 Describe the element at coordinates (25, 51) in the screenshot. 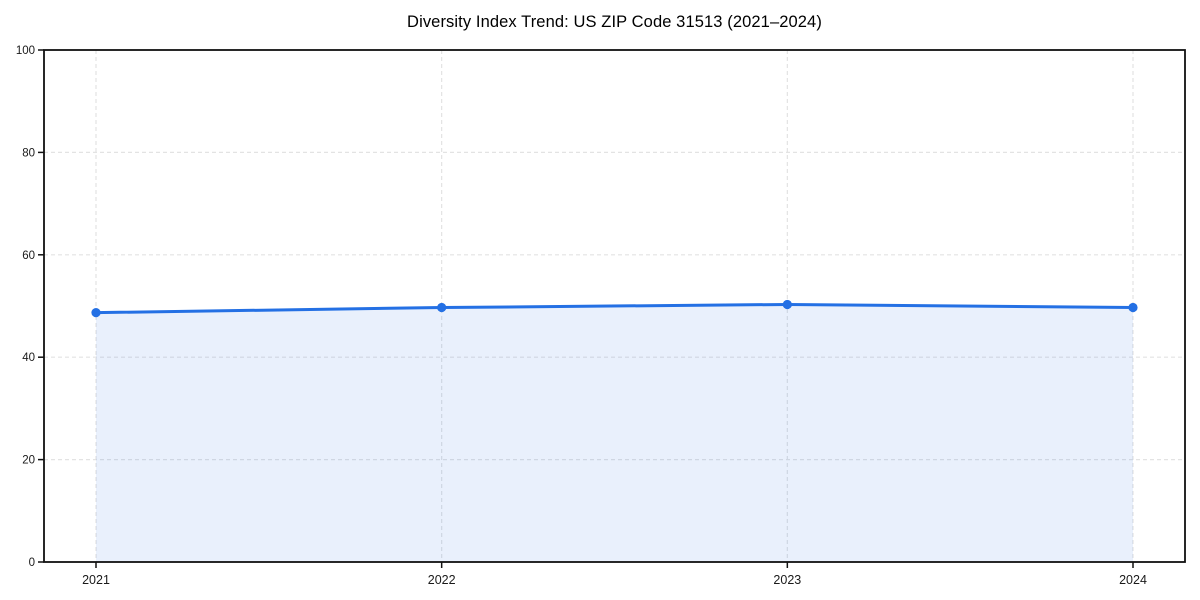

I see `y-tick-label-100: 100` at that location.